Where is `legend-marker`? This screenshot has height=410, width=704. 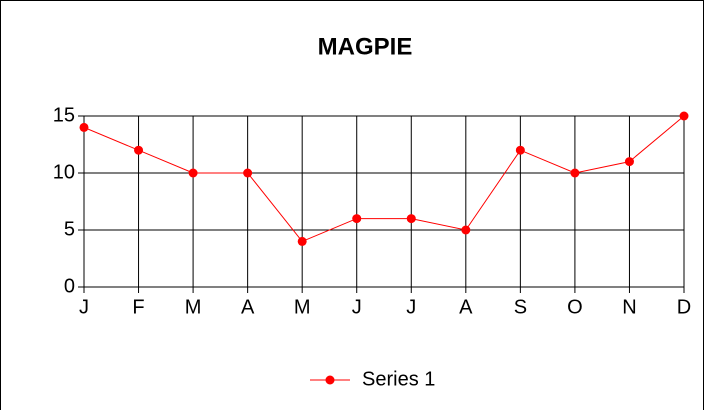 legend-marker is located at coordinates (330, 380).